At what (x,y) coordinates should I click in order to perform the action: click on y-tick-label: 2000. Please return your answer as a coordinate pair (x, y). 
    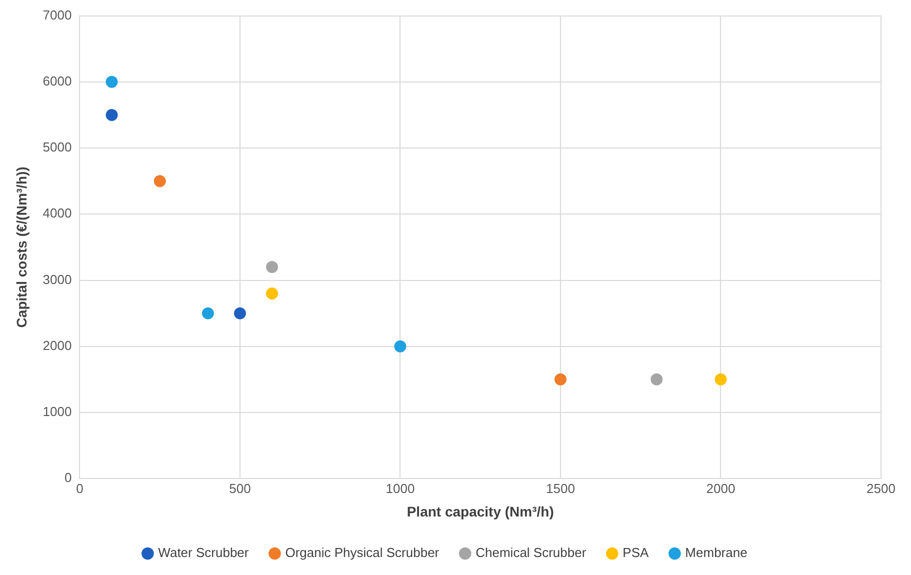
    Looking at the image, I should click on (57, 345).